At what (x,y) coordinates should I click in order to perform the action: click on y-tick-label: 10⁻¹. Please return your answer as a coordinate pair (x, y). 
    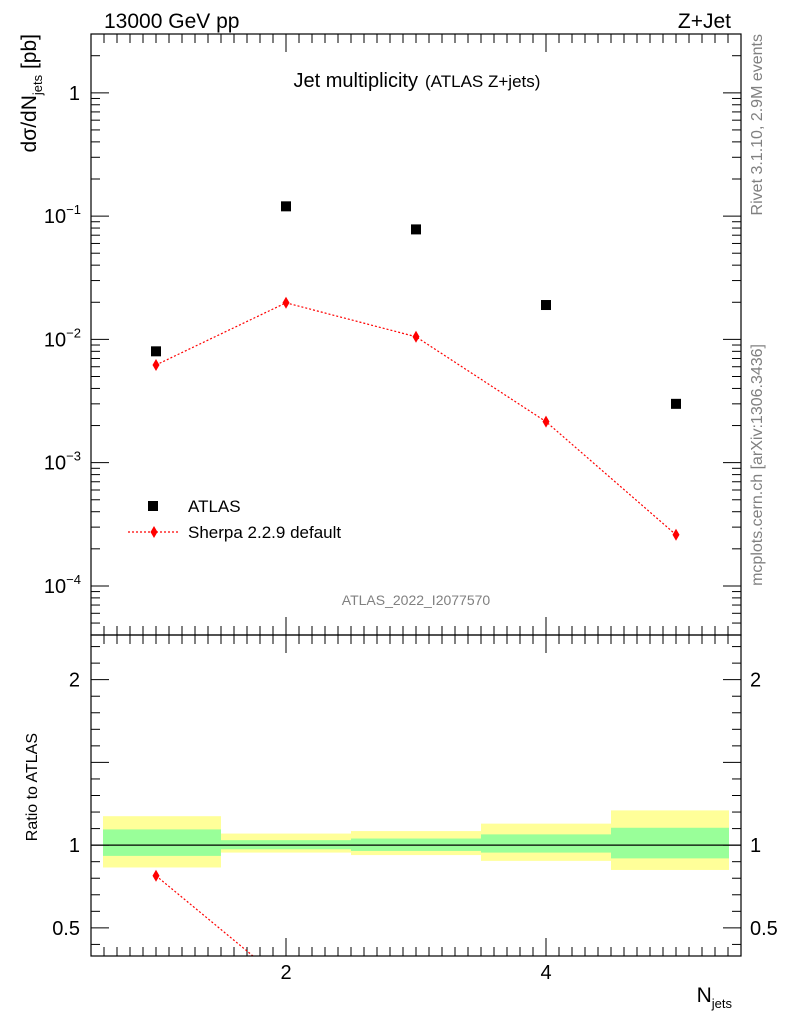
    Looking at the image, I should click on (62, 215).